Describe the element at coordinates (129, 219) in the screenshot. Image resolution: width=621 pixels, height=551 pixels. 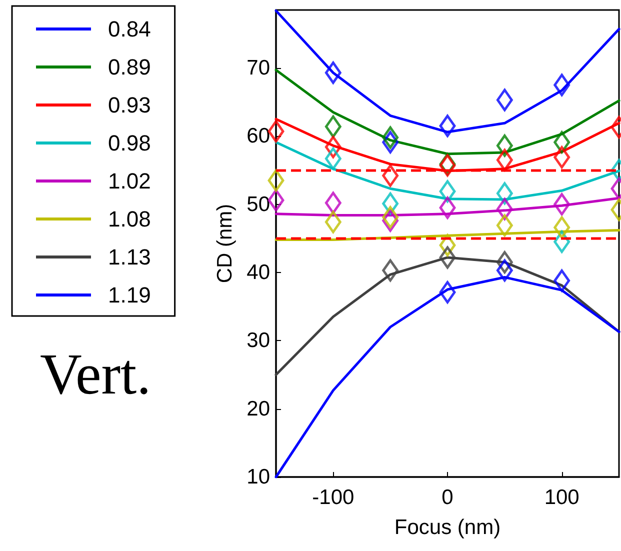
I see `legend-label: 1.08` at that location.